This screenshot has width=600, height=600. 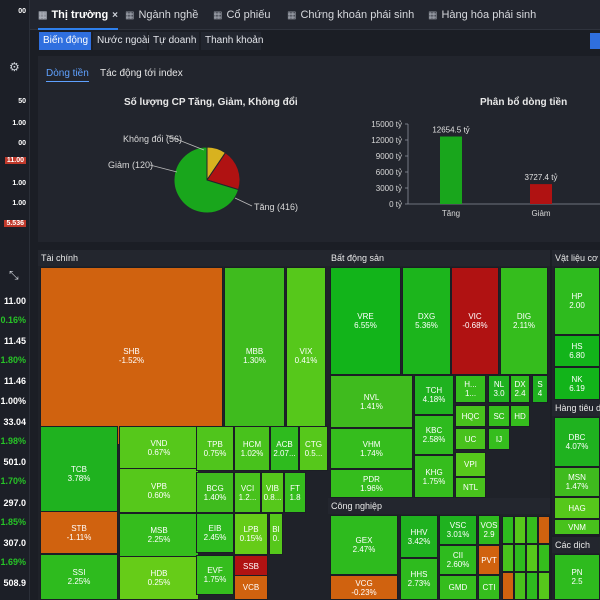 I want to click on treemap-cell-msn: MSN 1.47%, so click(x=577, y=482).